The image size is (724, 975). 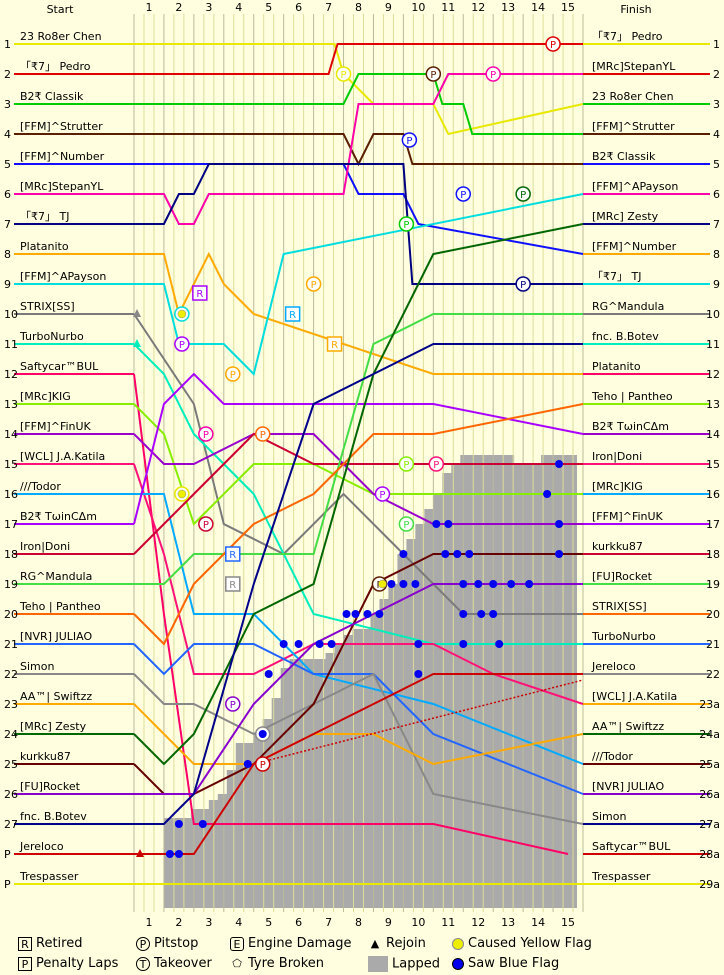 I want to click on start-position-label: 9, so click(x=7, y=284).